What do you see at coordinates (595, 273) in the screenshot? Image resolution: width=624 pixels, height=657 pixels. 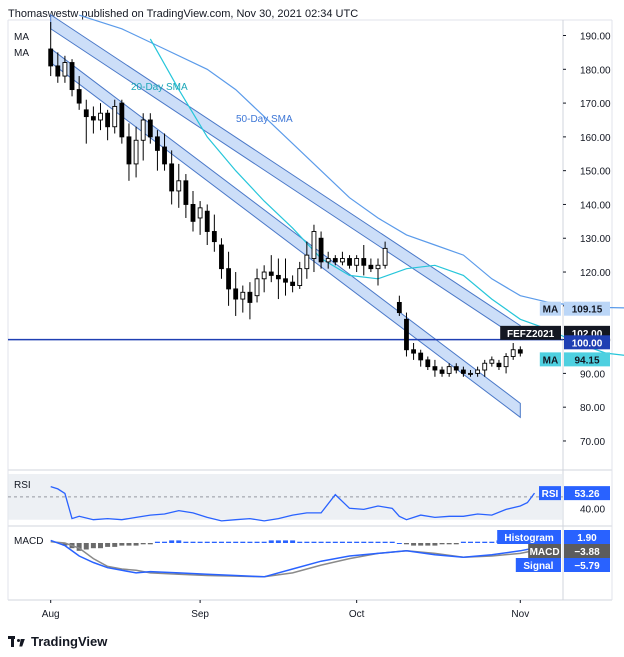 I see `price-tick-label: 120.00` at bounding box center [595, 273].